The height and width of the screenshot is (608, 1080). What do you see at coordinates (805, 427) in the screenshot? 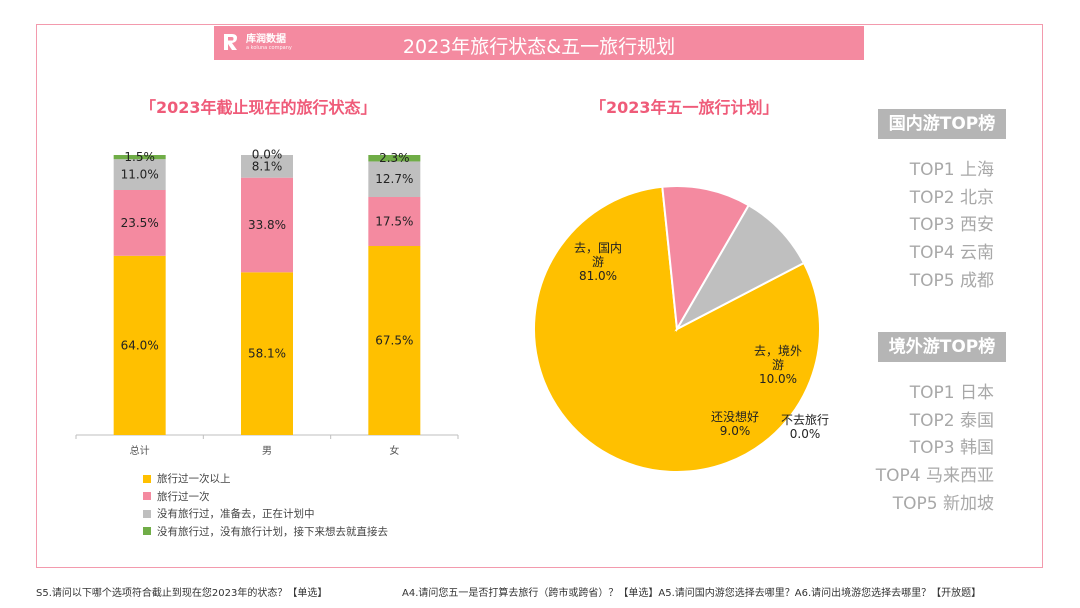
I see `pie-data-label: 不去旅行 0.0%` at bounding box center [805, 427].